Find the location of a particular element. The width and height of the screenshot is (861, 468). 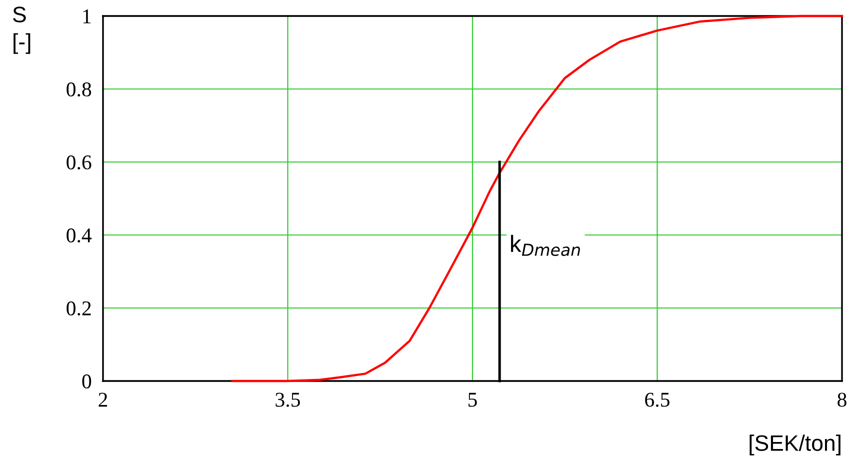

y-tick-label: 0 is located at coordinates (87, 381).